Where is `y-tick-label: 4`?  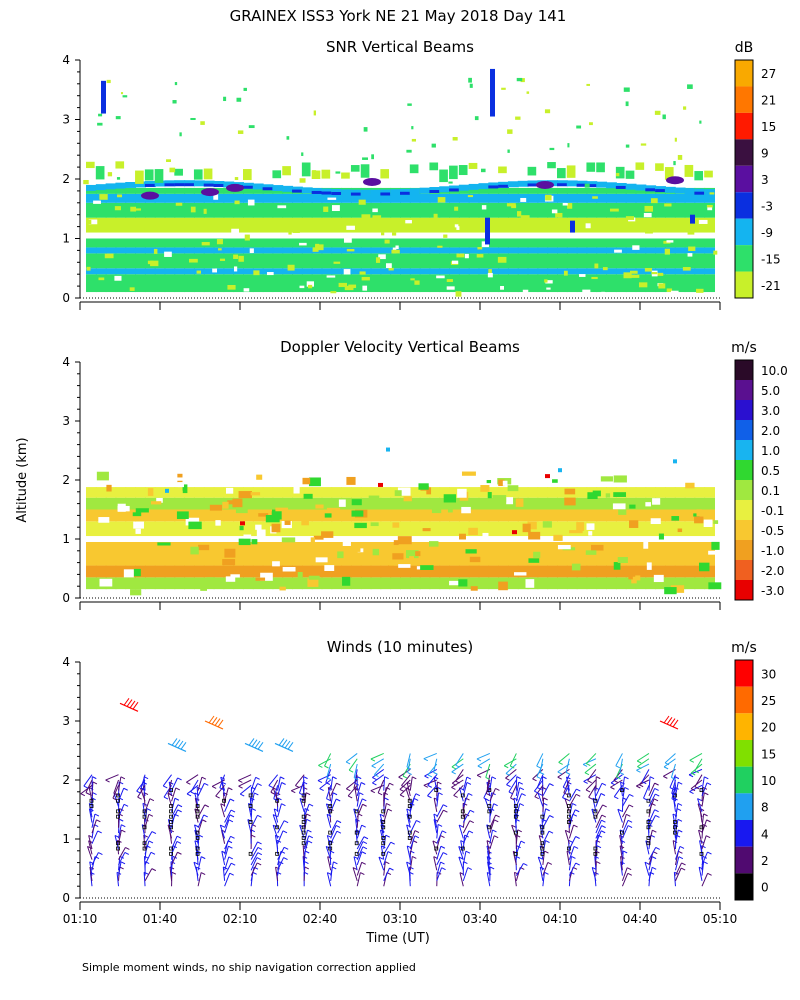
y-tick-label: 4 is located at coordinates (66, 662).